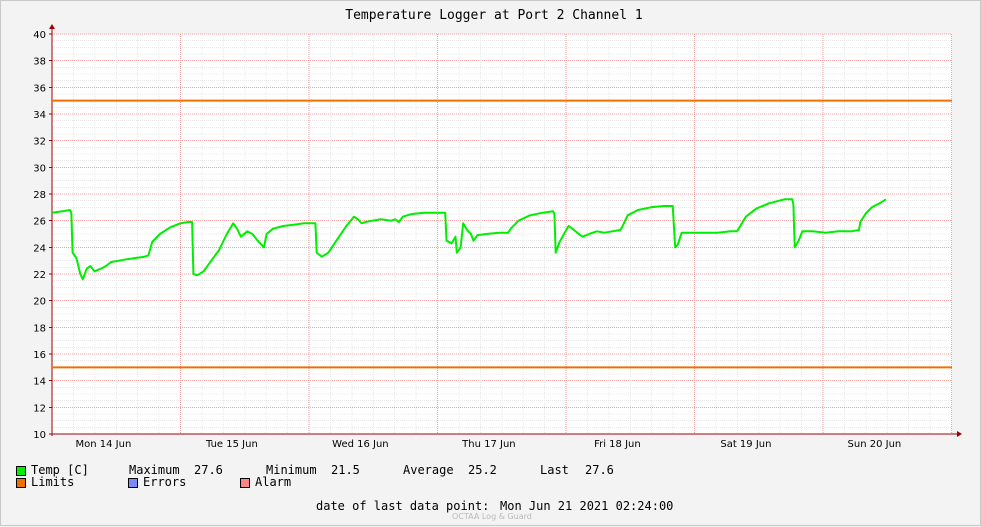 The image size is (981, 527). What do you see at coordinates (39, 168) in the screenshot?
I see `y-tick-label: 30` at bounding box center [39, 168].